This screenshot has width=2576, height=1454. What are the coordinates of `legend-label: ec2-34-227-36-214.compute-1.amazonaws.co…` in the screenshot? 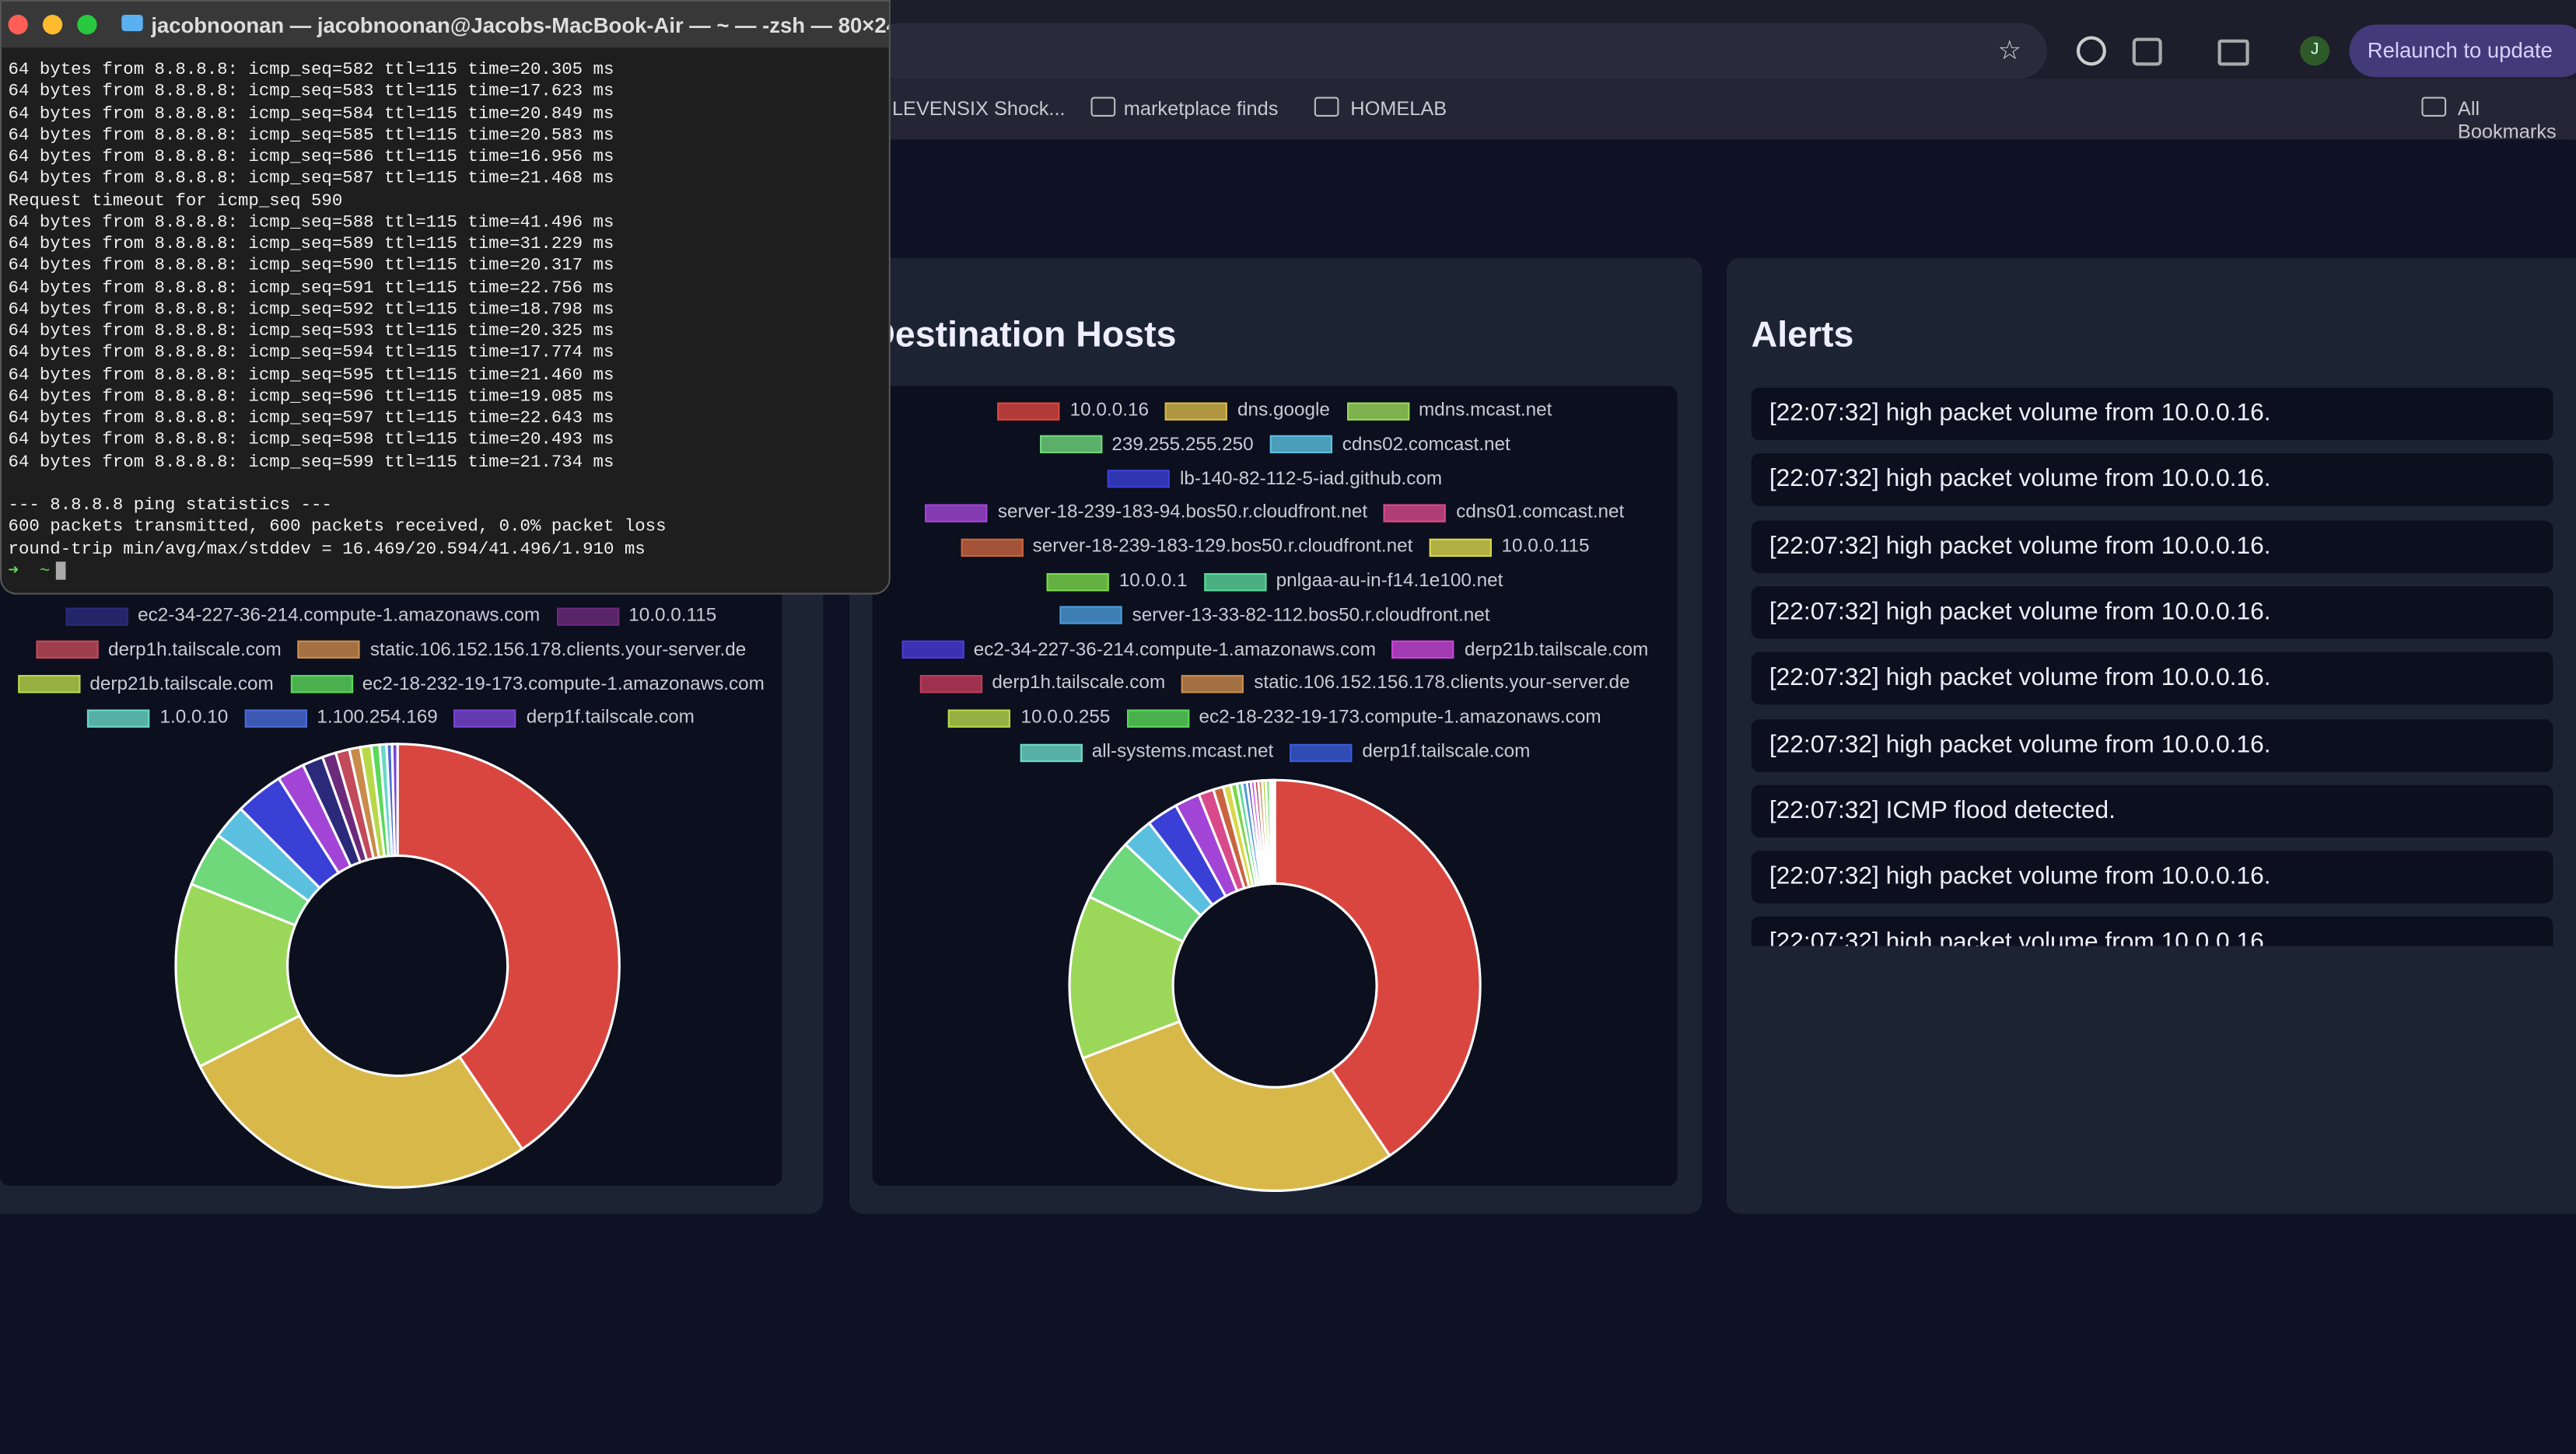 It's located at (340, 616).